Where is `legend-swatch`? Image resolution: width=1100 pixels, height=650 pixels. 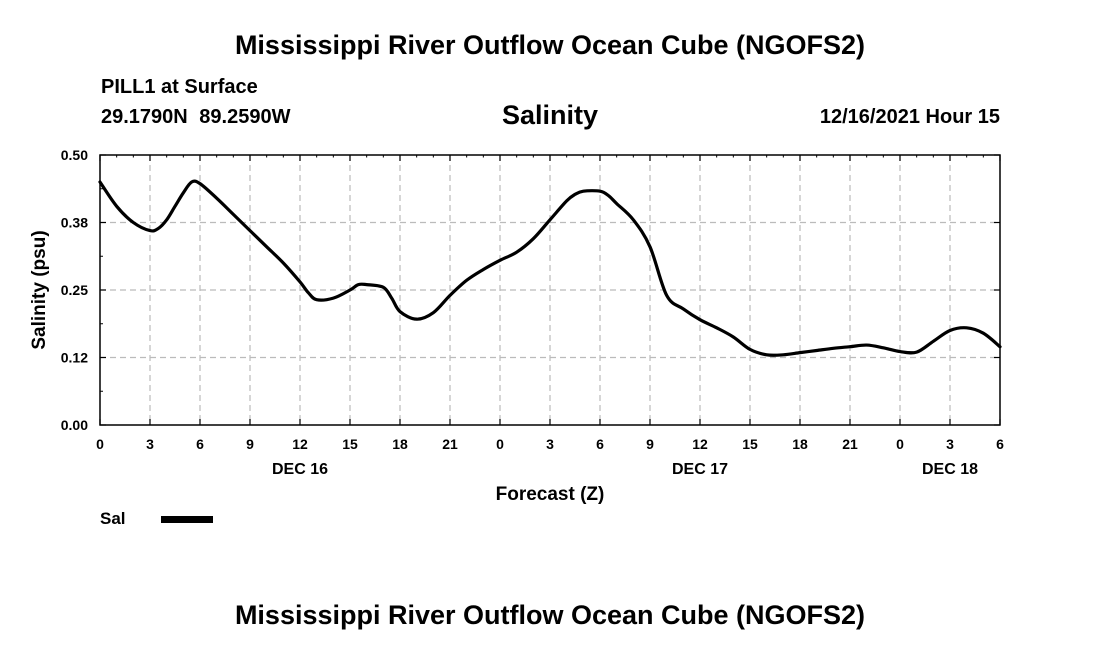 legend-swatch is located at coordinates (187, 519).